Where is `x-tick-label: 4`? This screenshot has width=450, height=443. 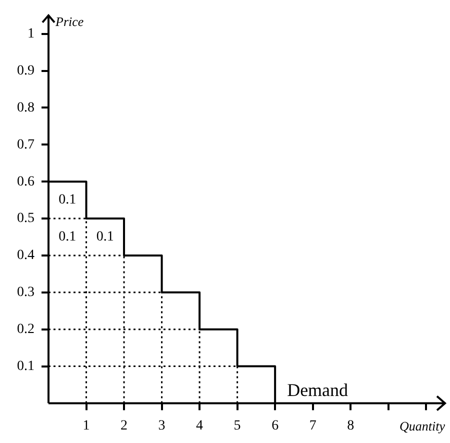 x-tick-label: 4 is located at coordinates (200, 426).